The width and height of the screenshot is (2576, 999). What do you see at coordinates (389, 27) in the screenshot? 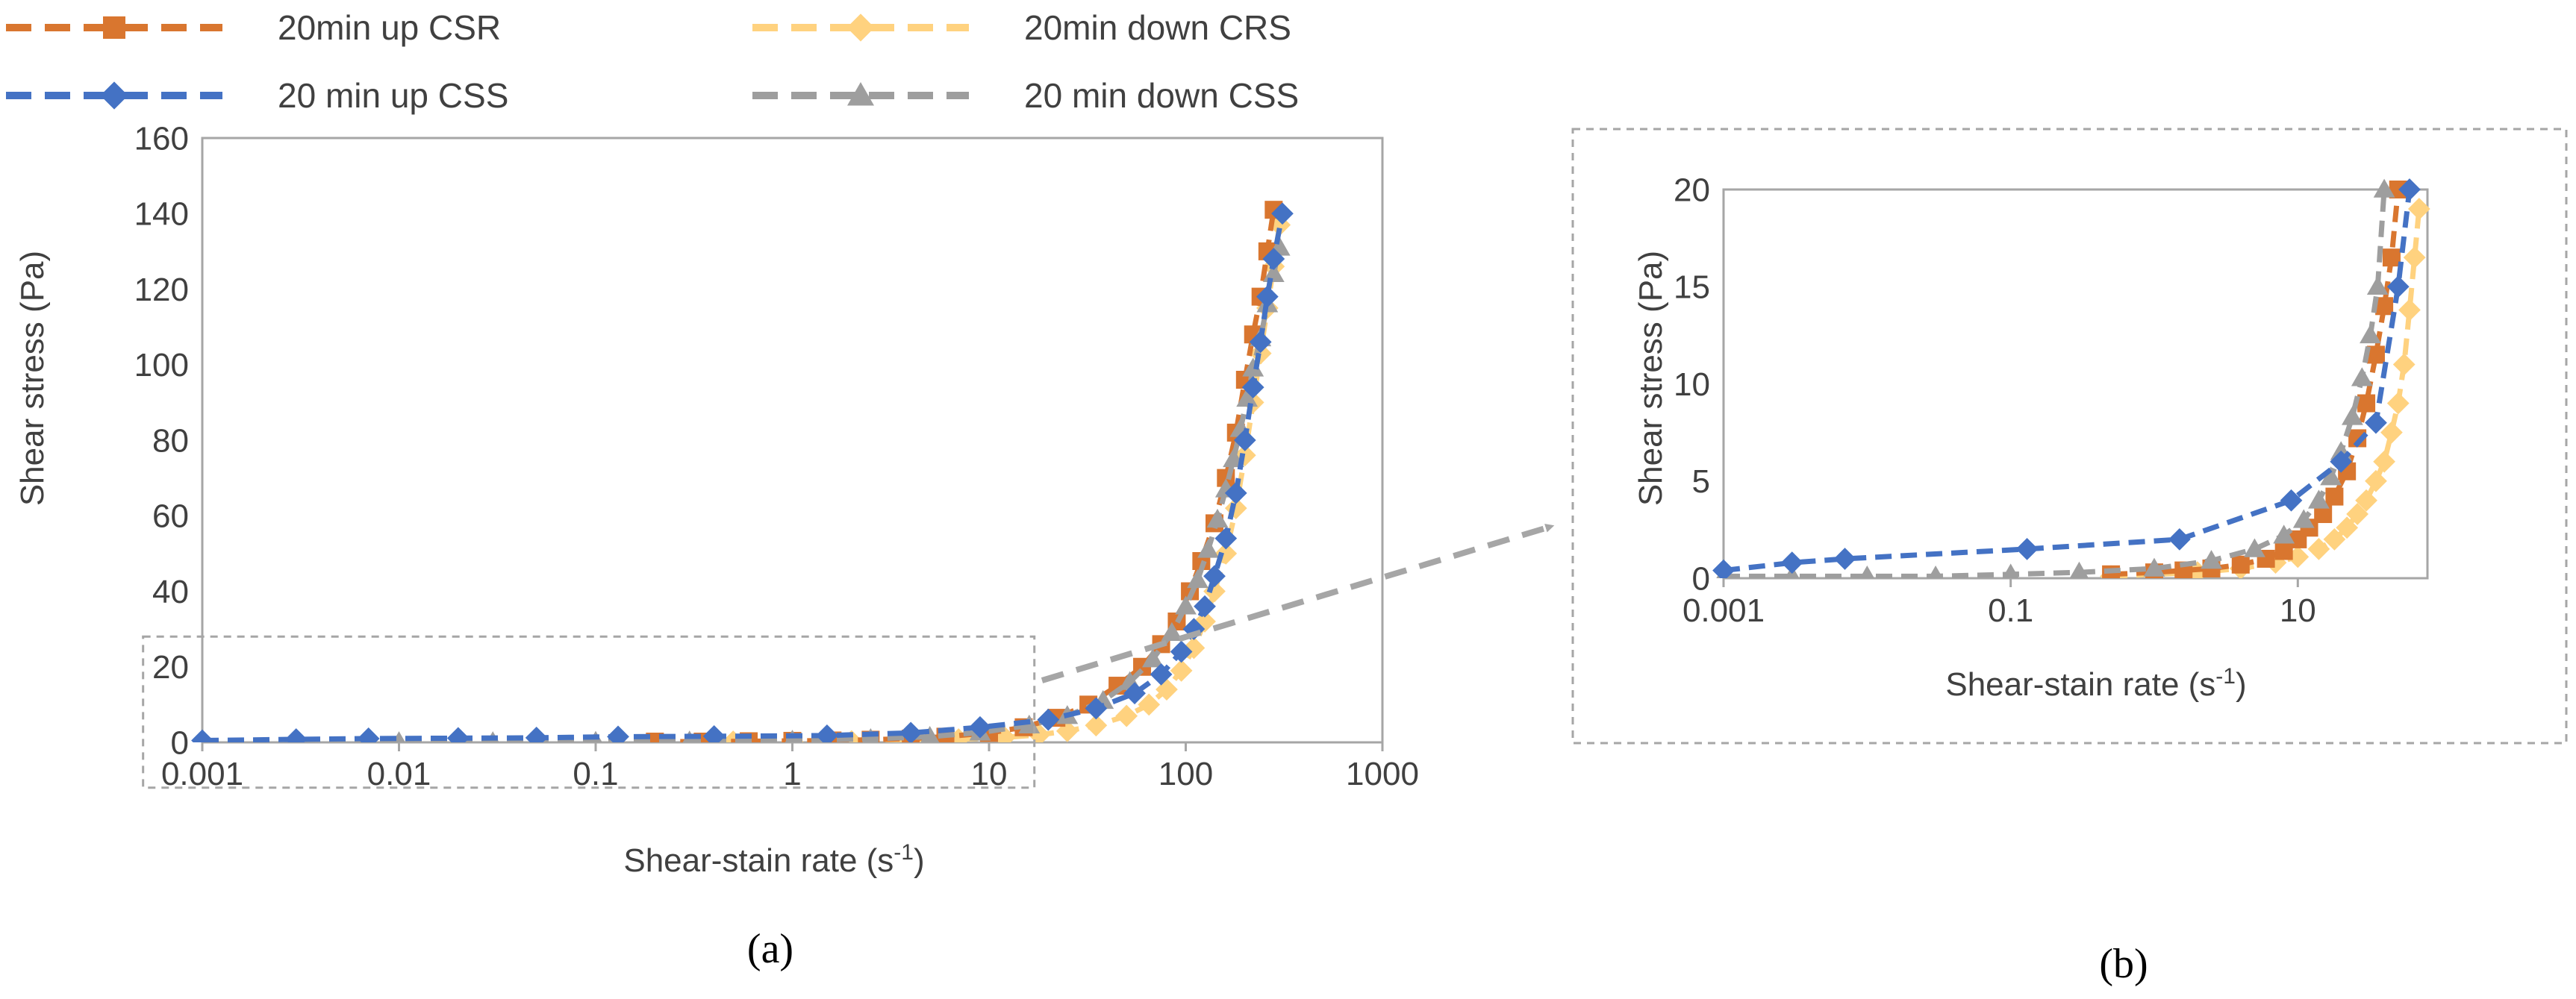
I see `legend-label: 20min up CSR` at bounding box center [389, 27].